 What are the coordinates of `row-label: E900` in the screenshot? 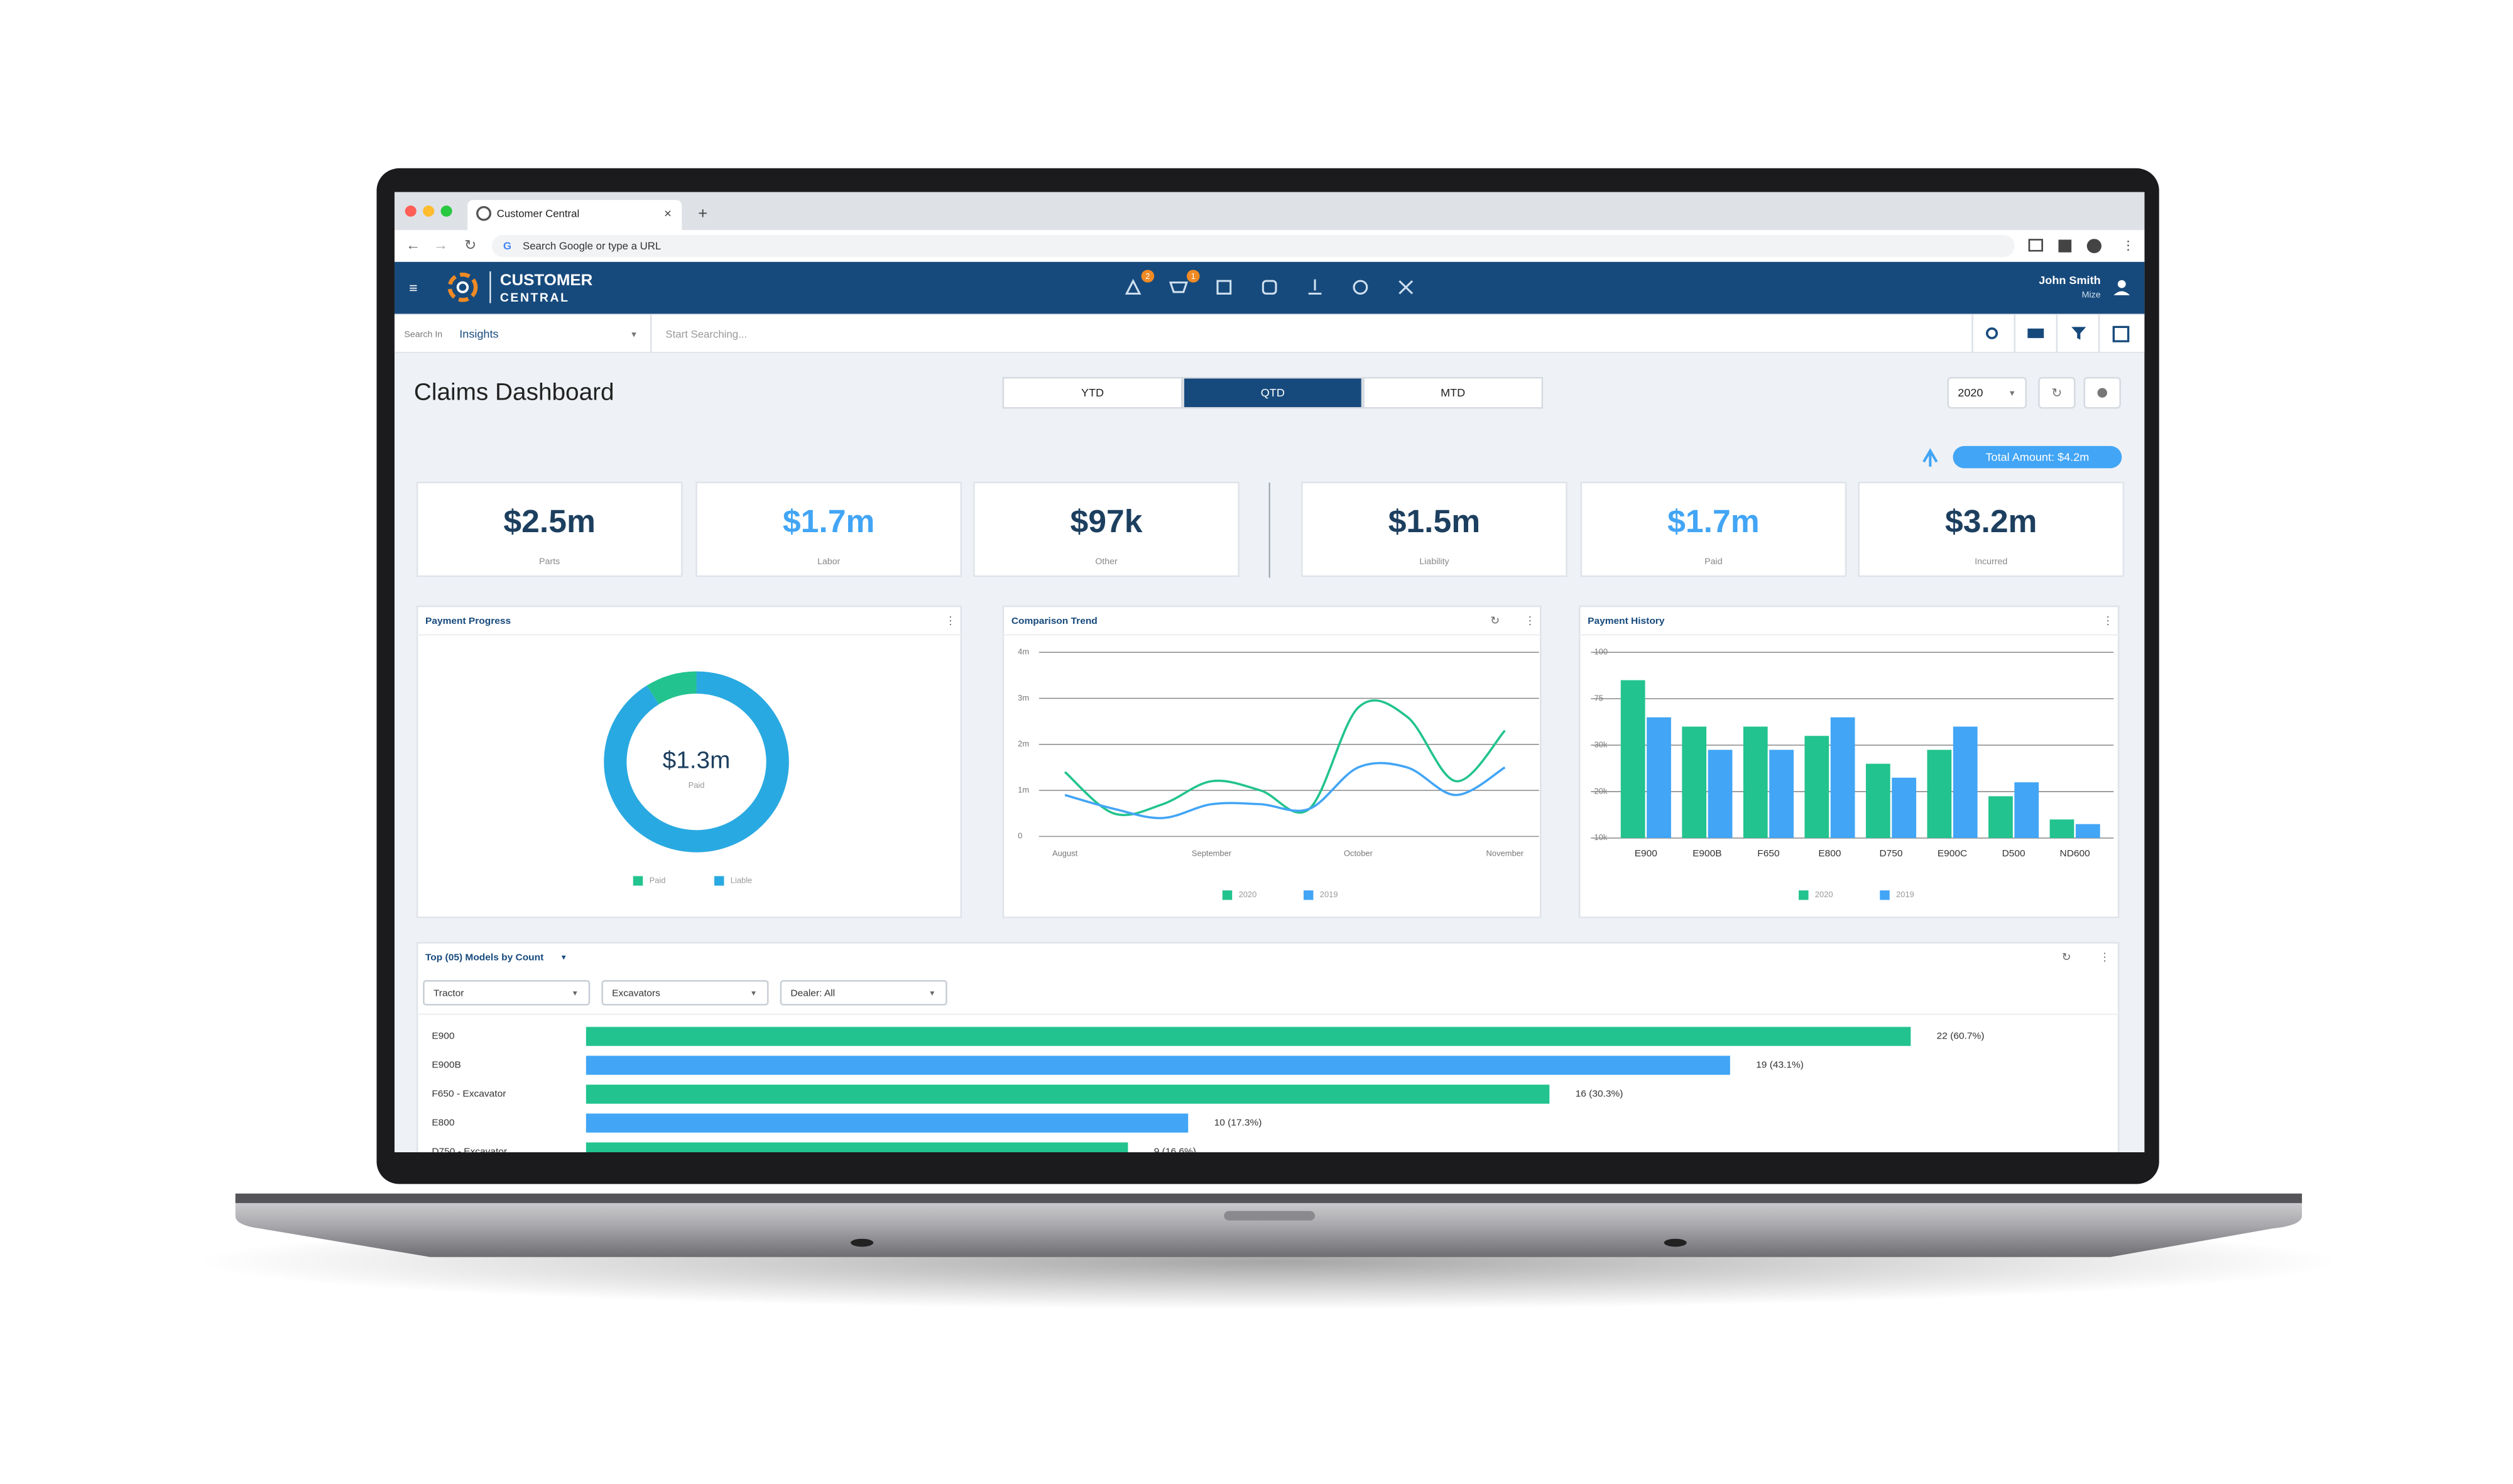 It's located at (443, 1036).